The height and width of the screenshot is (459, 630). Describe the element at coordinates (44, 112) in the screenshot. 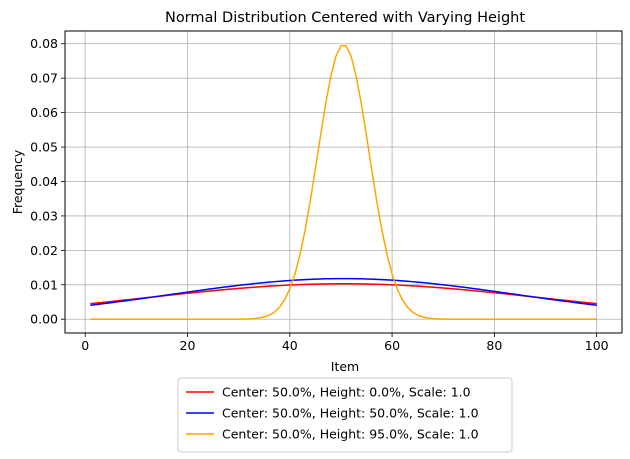

I see `y-tick-label: 0.06` at that location.